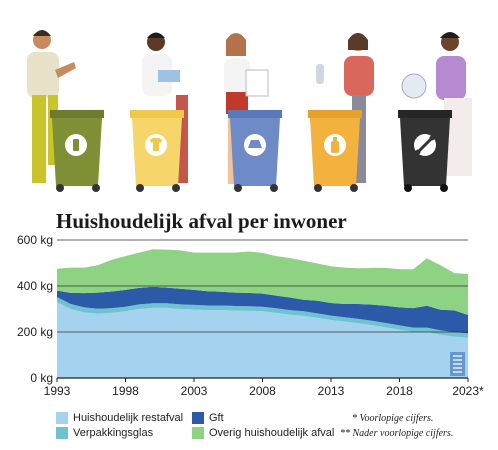  I want to click on note-preliminary: * Voorlopige cijfers., so click(393, 418).